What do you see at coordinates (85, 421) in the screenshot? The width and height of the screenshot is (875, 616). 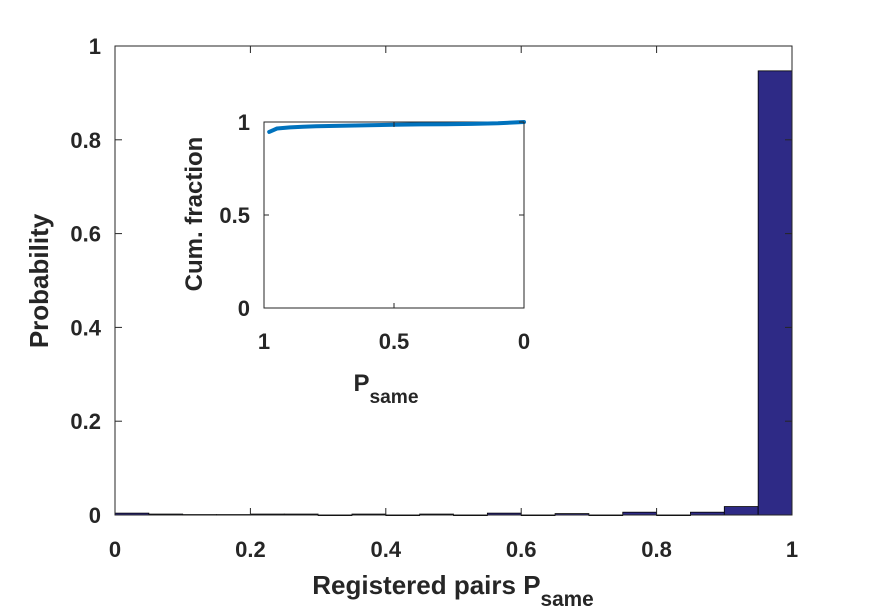 I see `y-tick-label-1: 0.2` at bounding box center [85, 421].